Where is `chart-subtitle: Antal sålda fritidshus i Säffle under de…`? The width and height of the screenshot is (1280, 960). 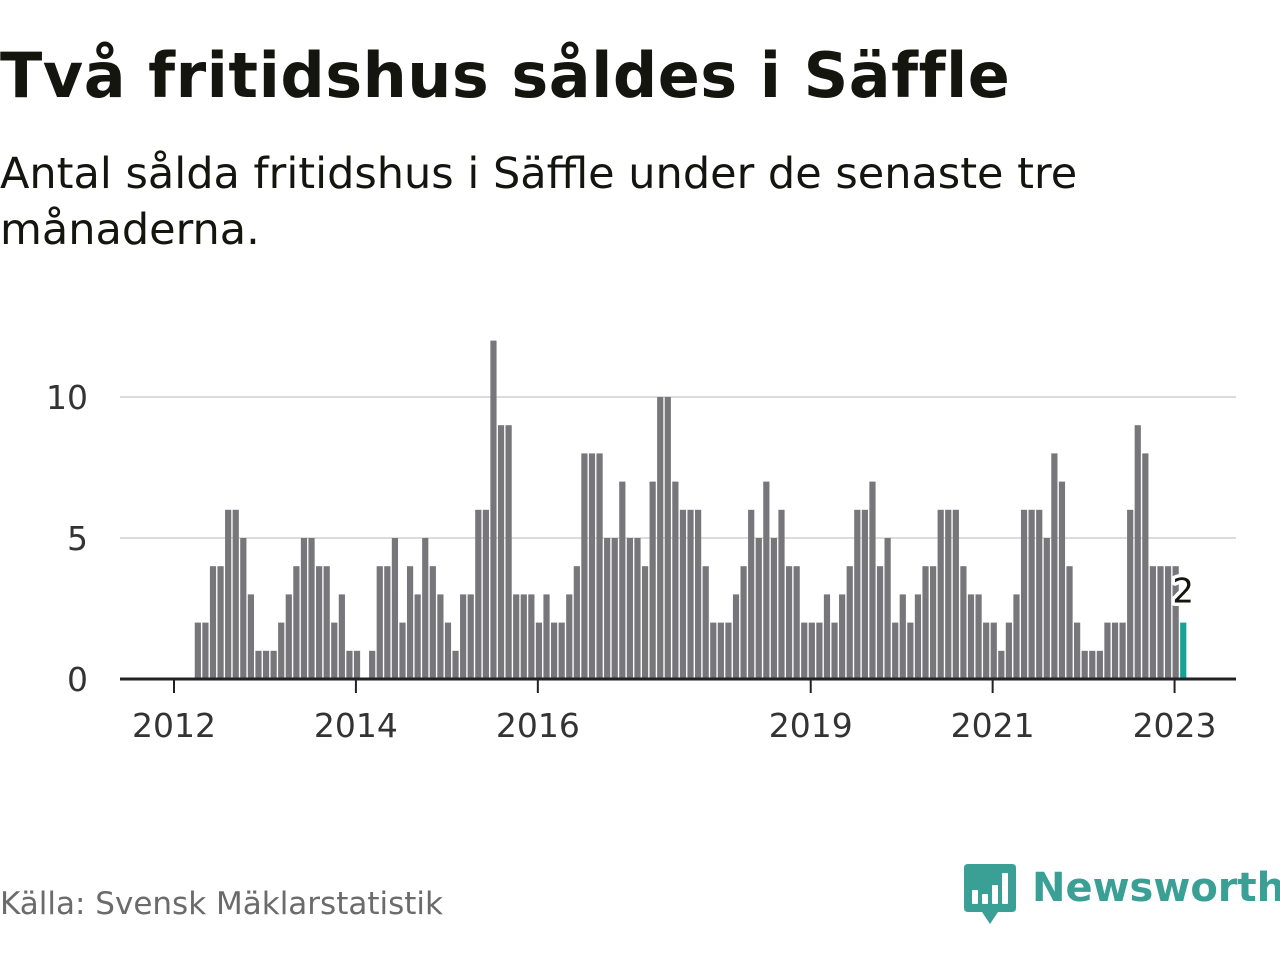 chart-subtitle: Antal sålda fritidshus i Säffle under de… is located at coordinates (539, 202).